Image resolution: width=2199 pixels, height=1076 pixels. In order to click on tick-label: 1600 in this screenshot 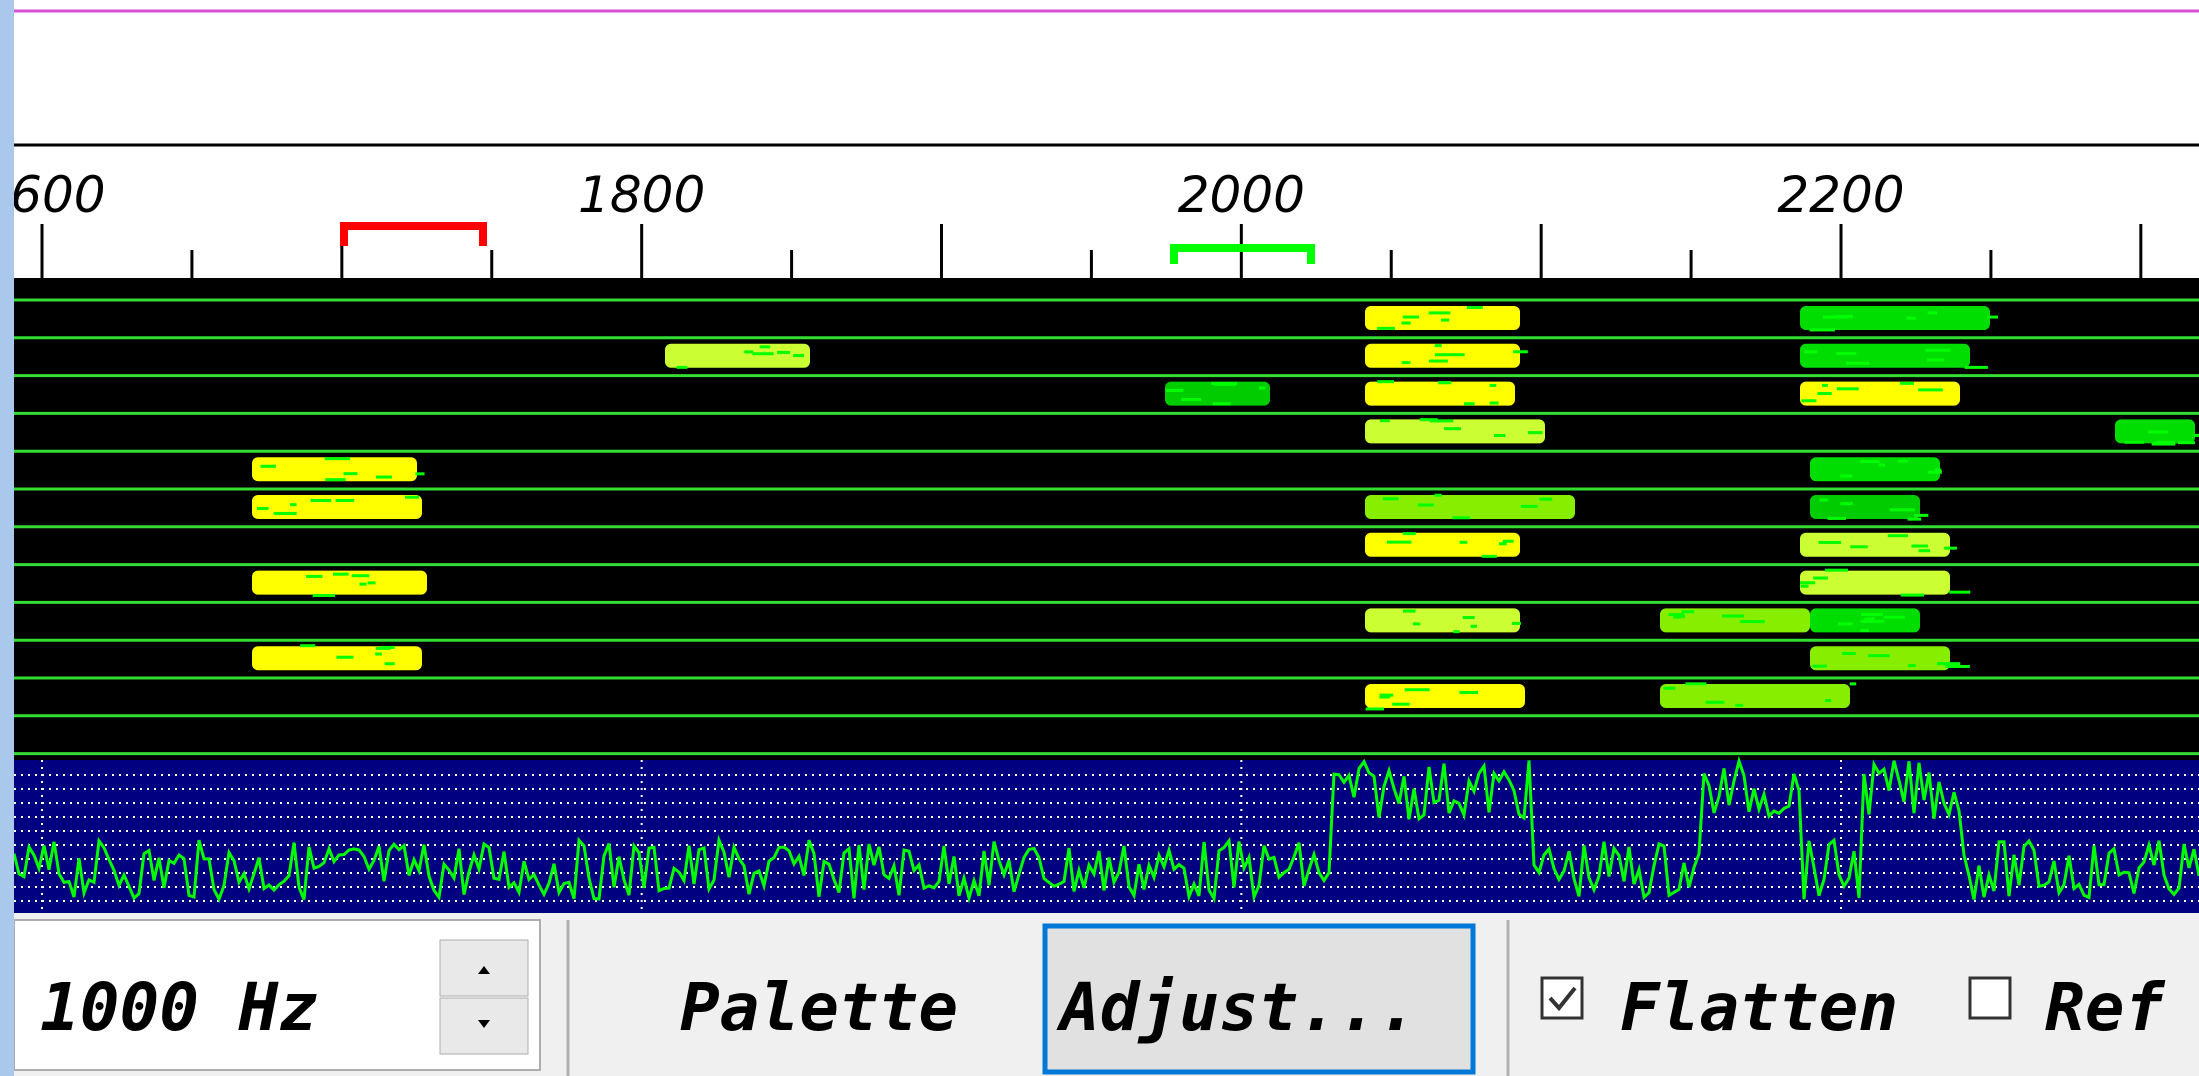, I will do `click(53, 195)`.